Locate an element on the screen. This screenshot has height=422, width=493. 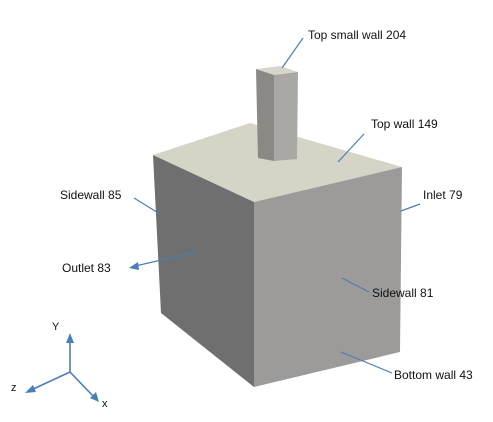
label-sidewall-85: Sidewall 85 is located at coordinates (91, 195).